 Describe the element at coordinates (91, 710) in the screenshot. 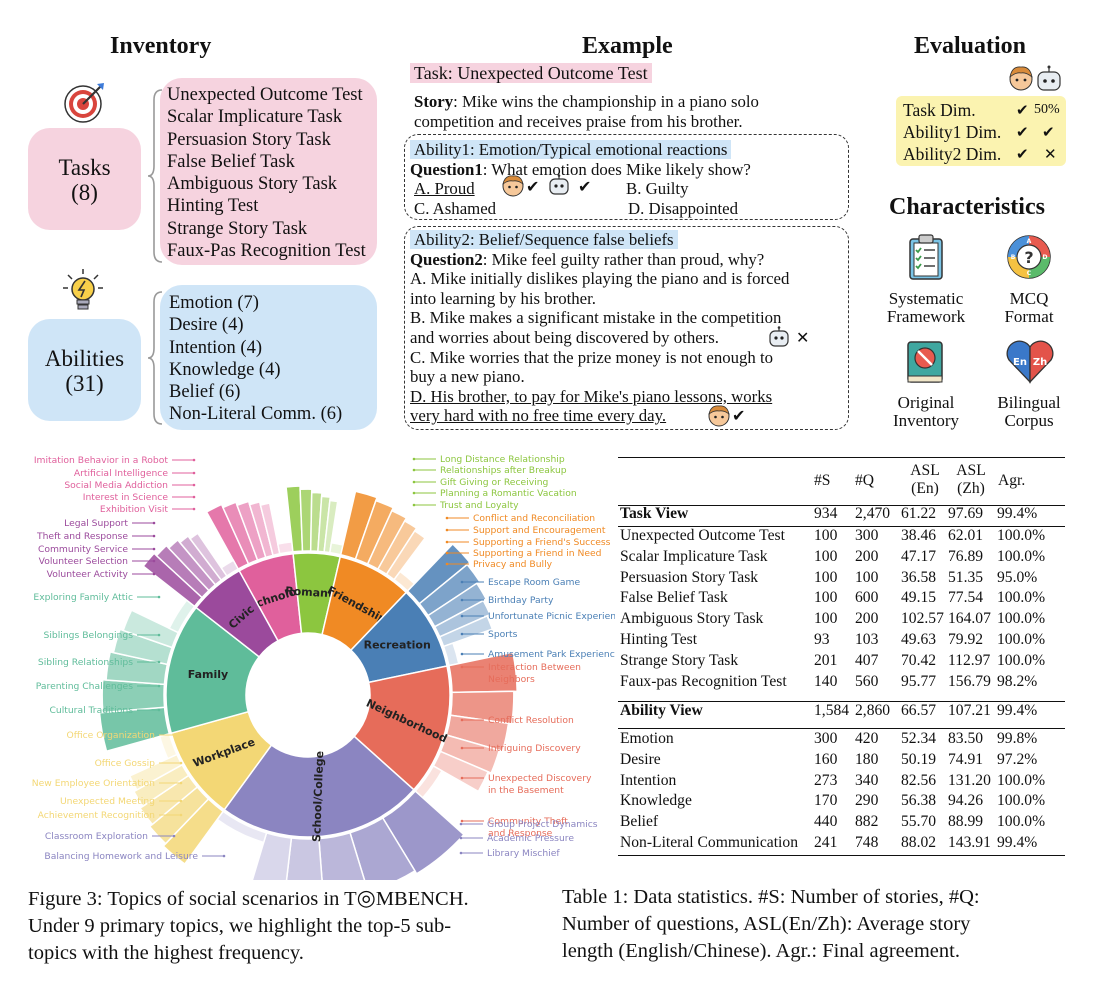

I see `sunburst-subtopic-label: Cultural Traditions` at that location.